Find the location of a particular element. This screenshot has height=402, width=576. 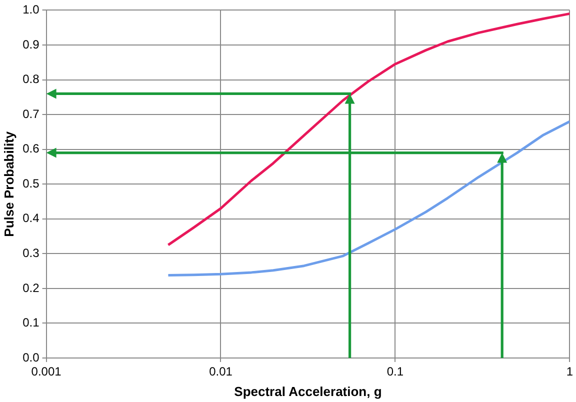

y-tick-label: 0.2 is located at coordinates (31, 287).